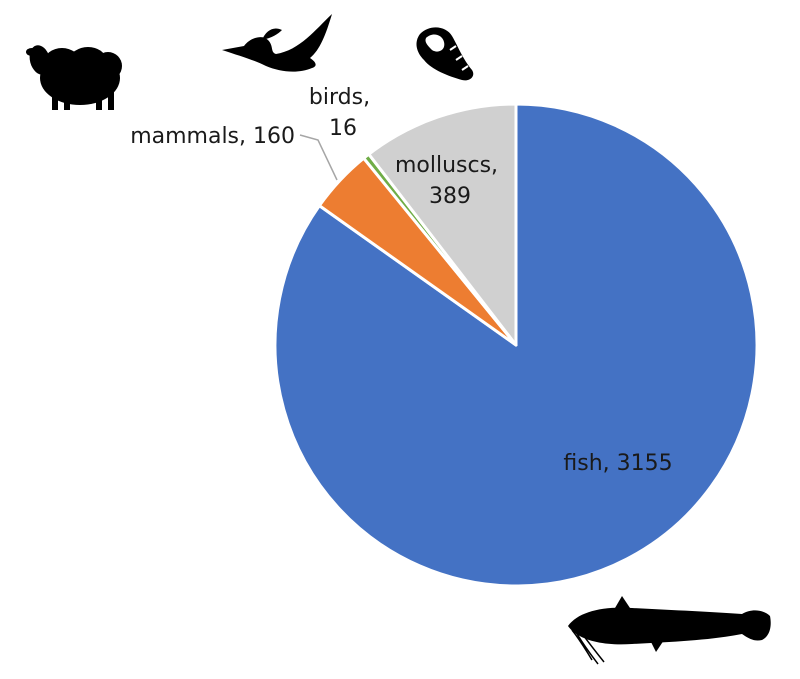  I want to click on sheep-icon, so click(74, 77).